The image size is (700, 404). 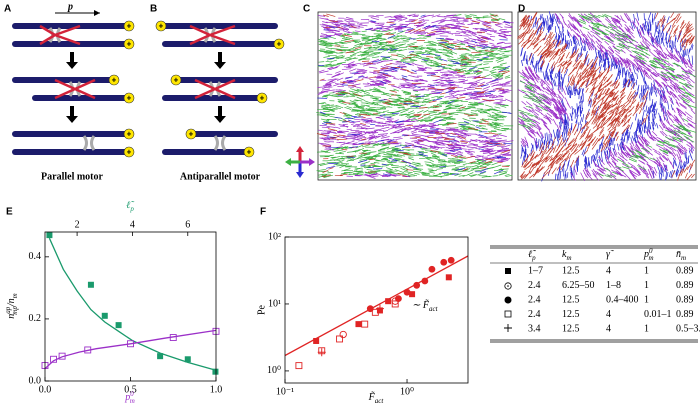 What do you see at coordinates (11, 302) in the screenshot?
I see `label-part: /n` at bounding box center [11, 302].